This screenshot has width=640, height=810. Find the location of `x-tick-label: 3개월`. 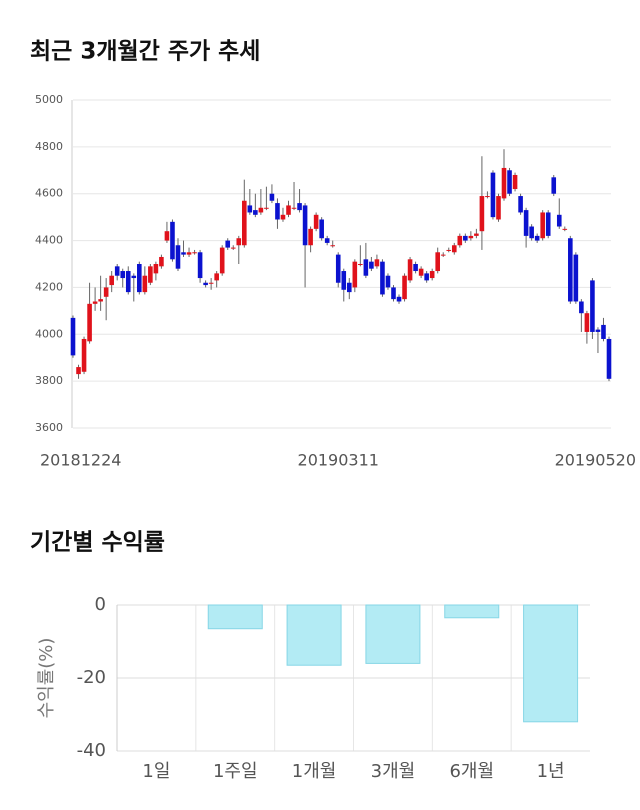

x-tick-label: 3개월 is located at coordinates (393, 771).